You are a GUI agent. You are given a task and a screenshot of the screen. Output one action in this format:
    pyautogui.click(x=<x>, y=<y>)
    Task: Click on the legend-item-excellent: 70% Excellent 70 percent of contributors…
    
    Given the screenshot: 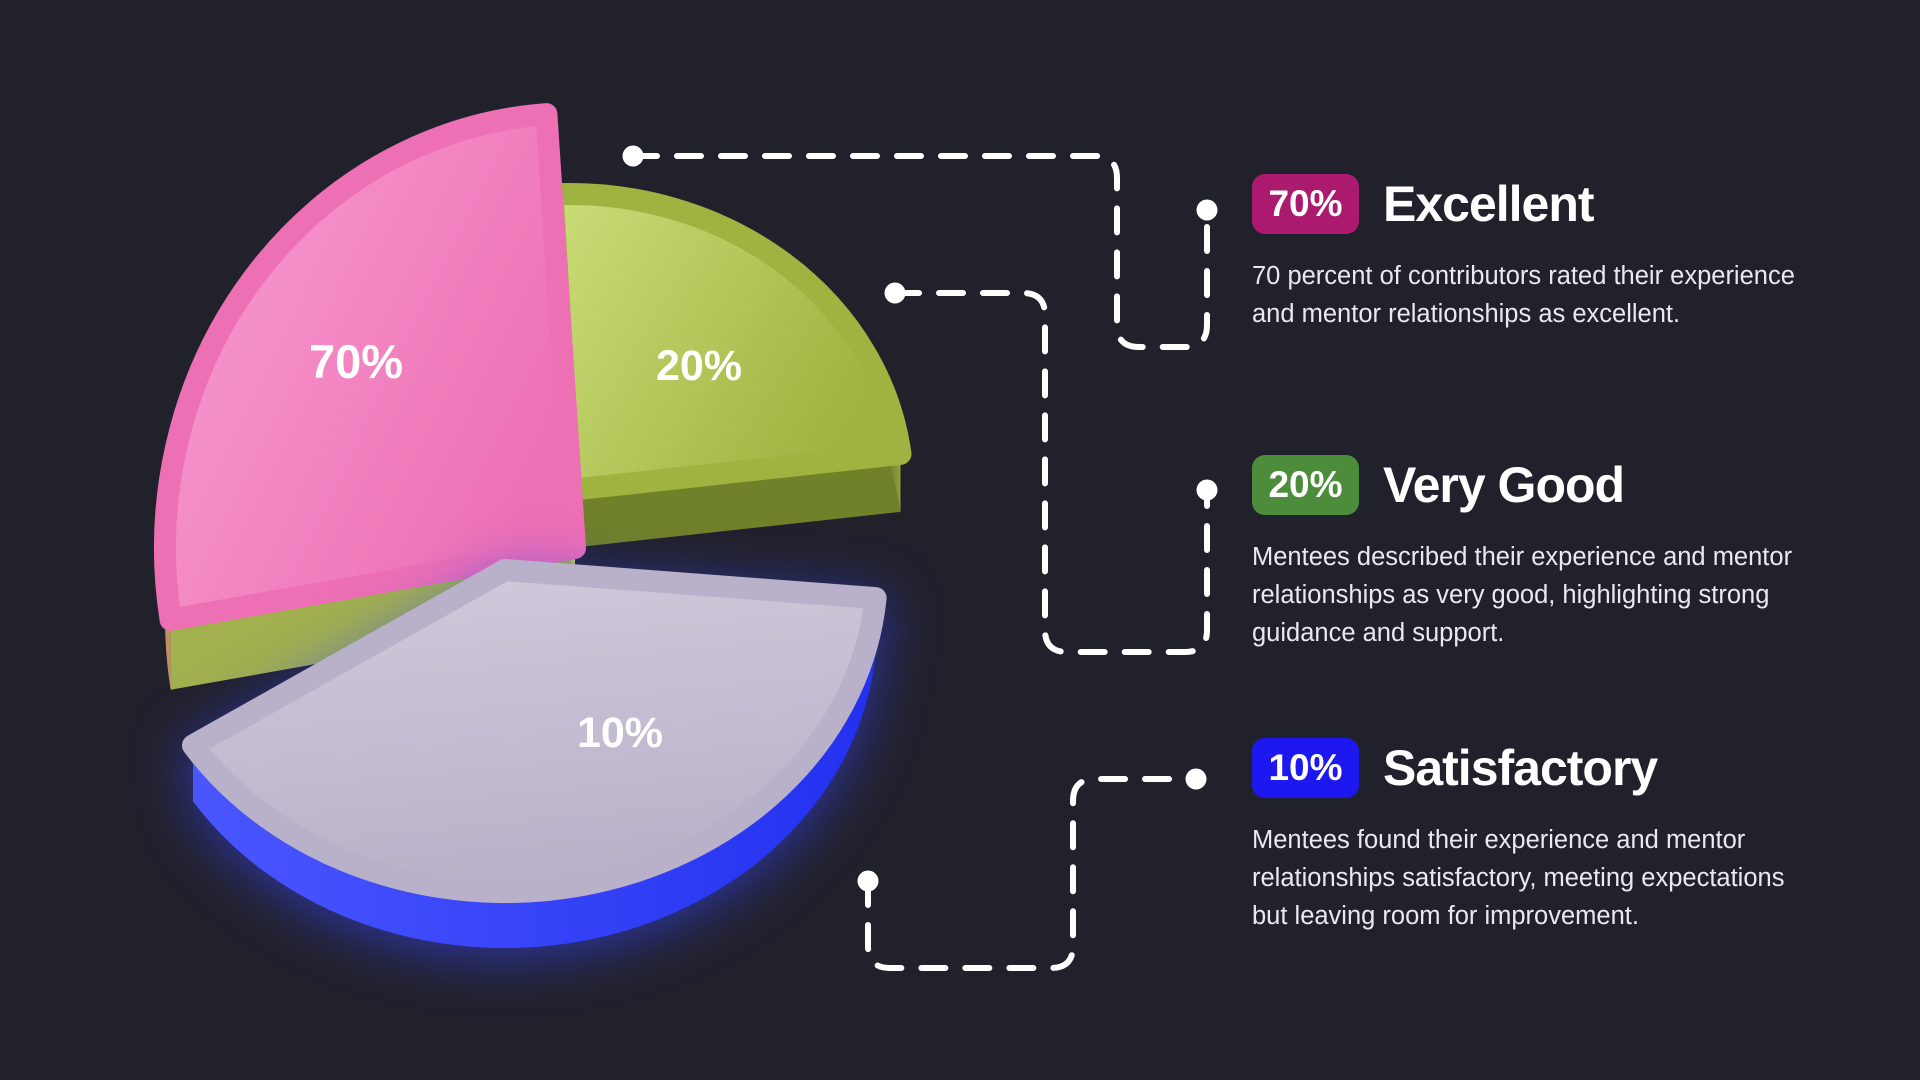 What is the action you would take?
    pyautogui.click(x=1562, y=253)
    